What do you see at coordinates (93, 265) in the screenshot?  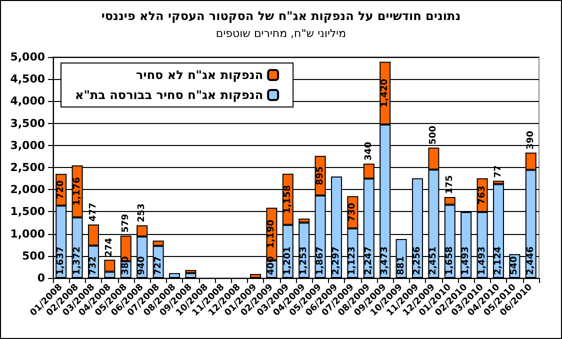 I see `data-label: 732` at bounding box center [93, 265].